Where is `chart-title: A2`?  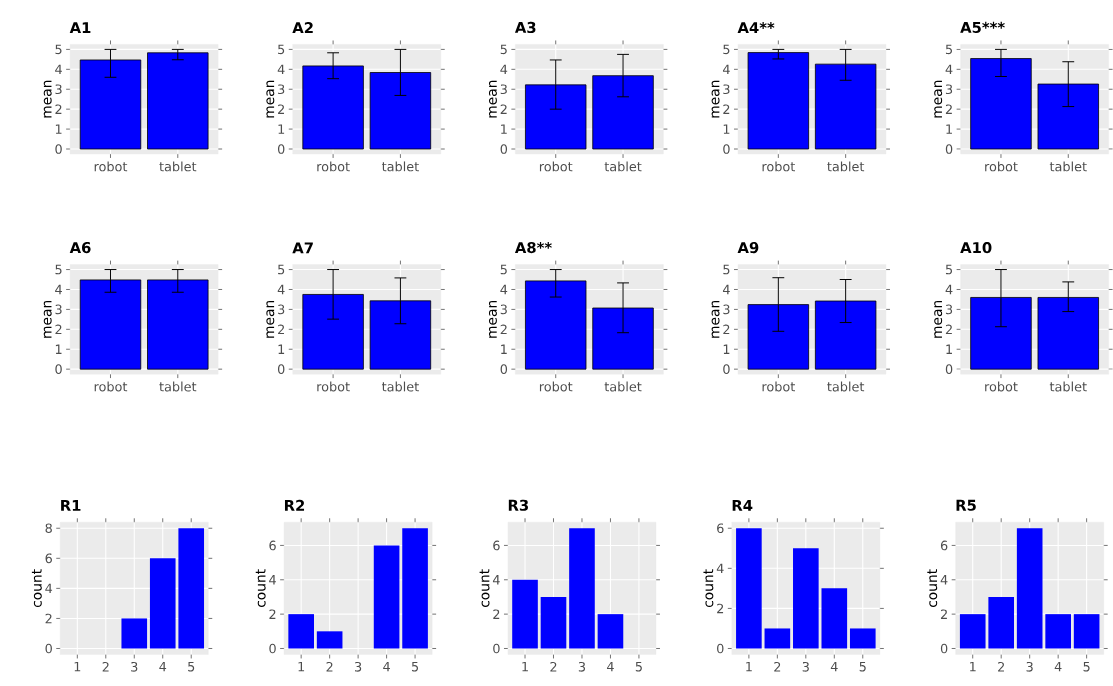
chart-title: A2 is located at coordinates (302, 27).